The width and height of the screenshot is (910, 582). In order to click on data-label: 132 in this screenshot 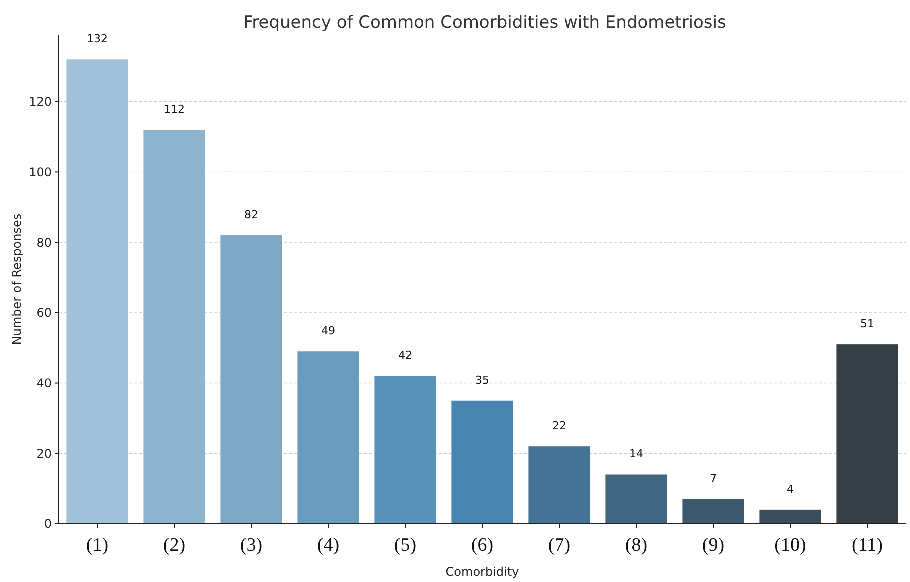, I will do `click(97, 39)`.